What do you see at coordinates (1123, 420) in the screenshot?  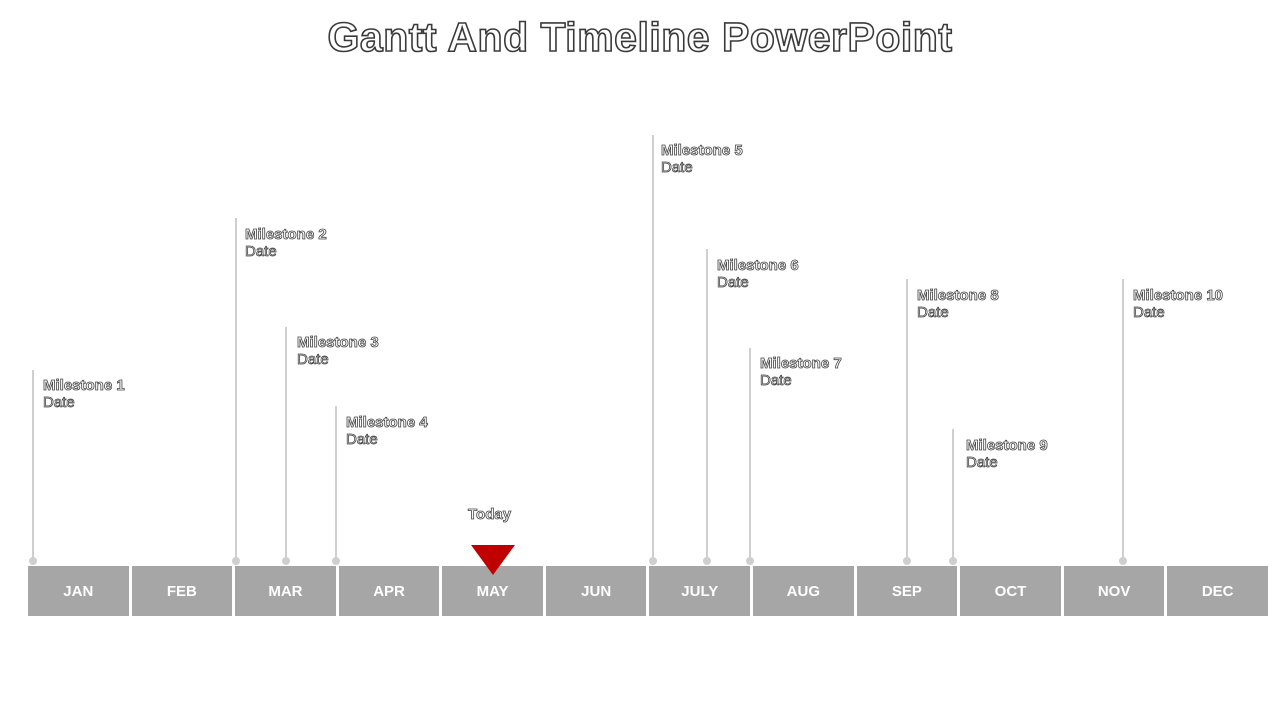 I see `milestone-10-connector` at bounding box center [1123, 420].